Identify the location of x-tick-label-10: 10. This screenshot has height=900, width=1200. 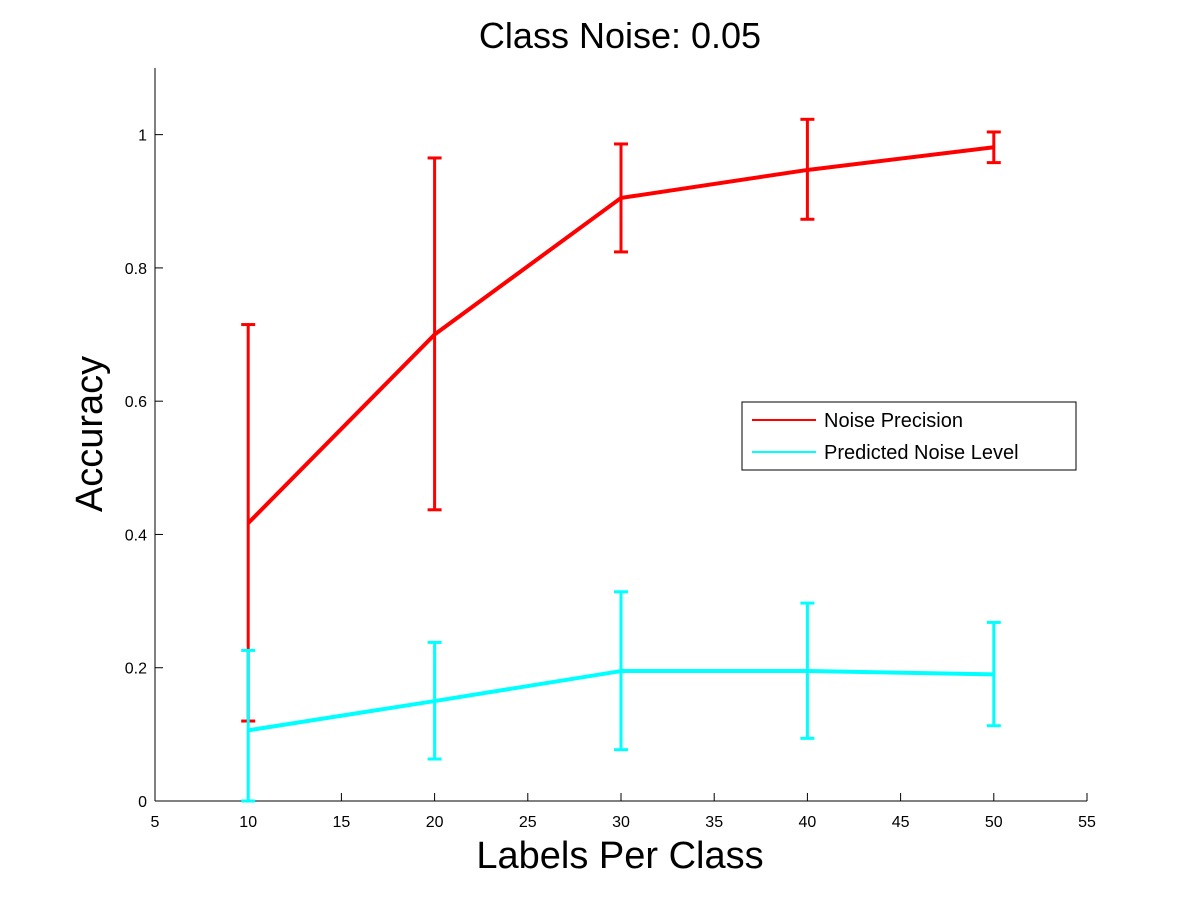
(248, 822).